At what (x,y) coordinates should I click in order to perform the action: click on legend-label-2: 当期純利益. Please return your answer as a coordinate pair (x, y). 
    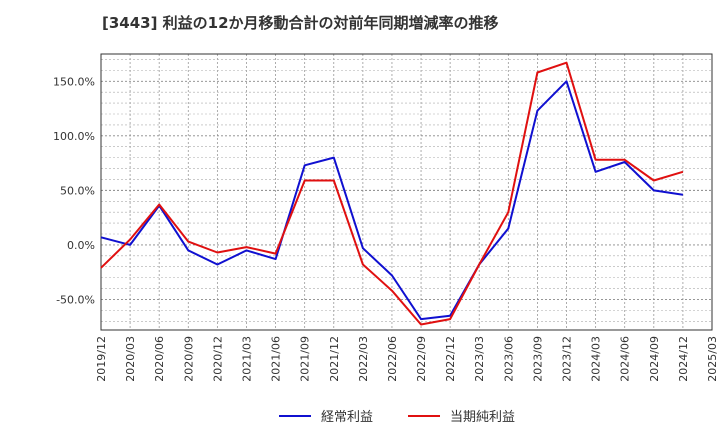
    Looking at the image, I should click on (482, 417).